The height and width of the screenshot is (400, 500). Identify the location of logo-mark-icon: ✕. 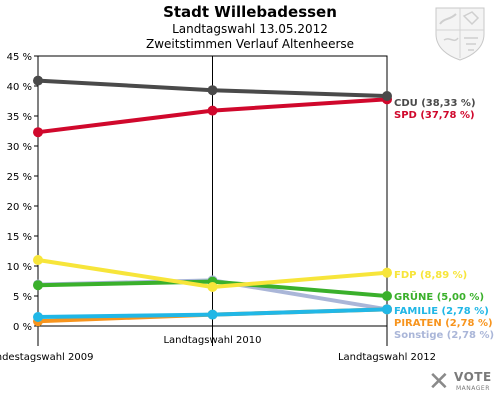
(439, 382).